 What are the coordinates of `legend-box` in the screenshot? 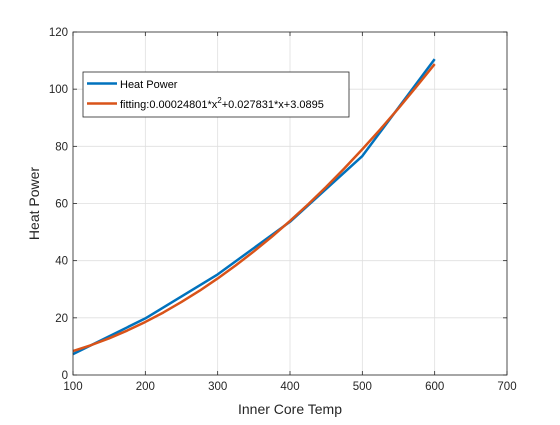 It's located at (216, 94).